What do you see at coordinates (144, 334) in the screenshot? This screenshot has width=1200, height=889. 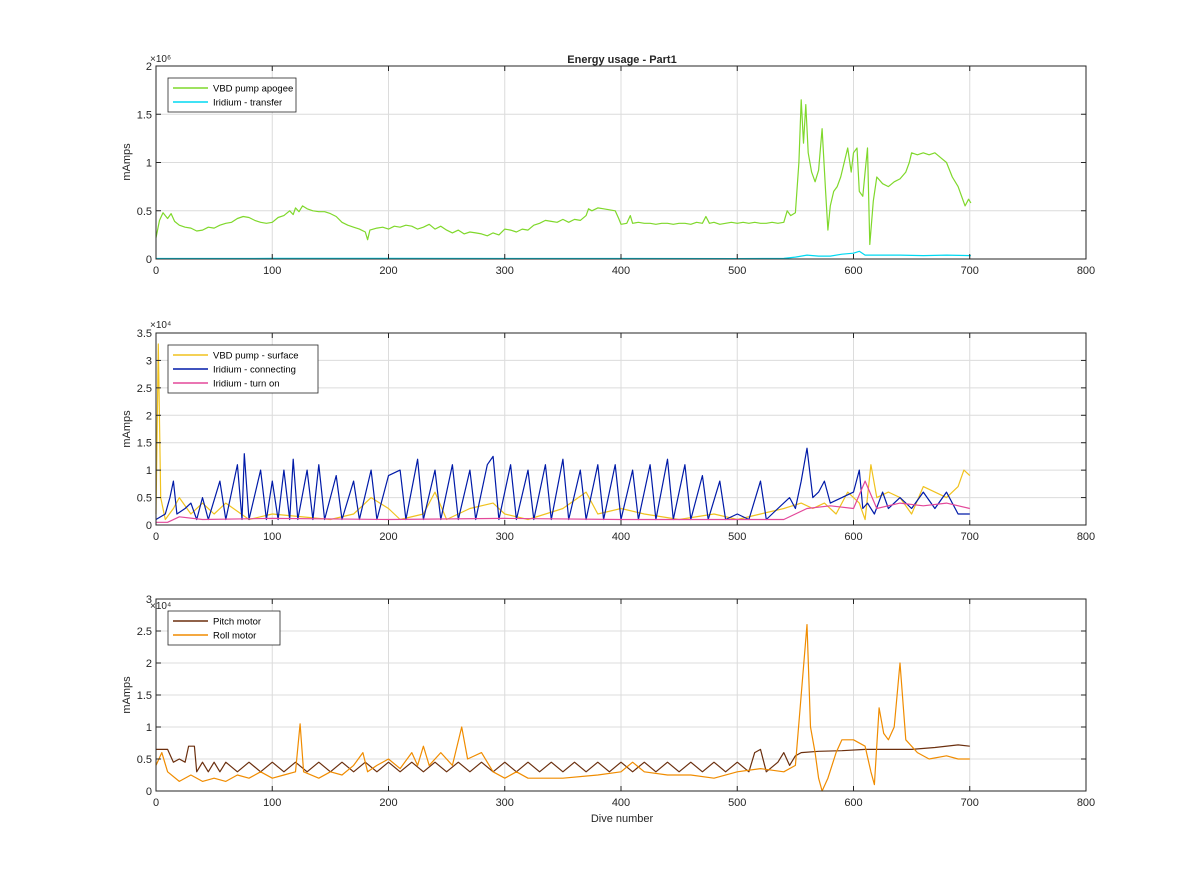 I see `y-tick-label: 3.5` at bounding box center [144, 334].